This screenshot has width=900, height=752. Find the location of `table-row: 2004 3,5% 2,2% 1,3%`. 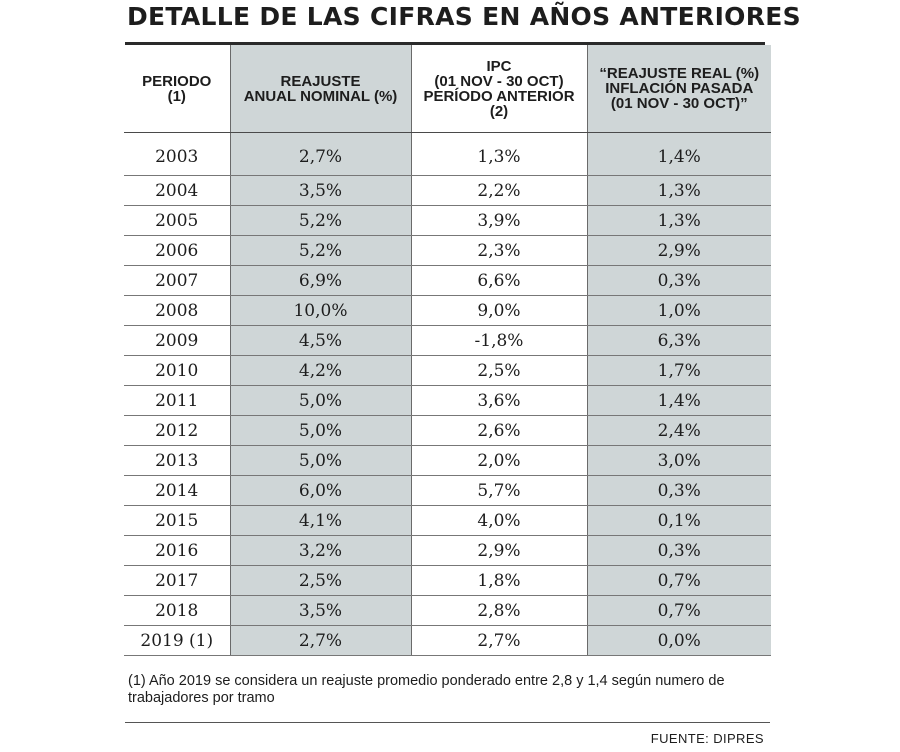

table-row: 2004 3,5% 2,2% 1,3% is located at coordinates (447, 190).